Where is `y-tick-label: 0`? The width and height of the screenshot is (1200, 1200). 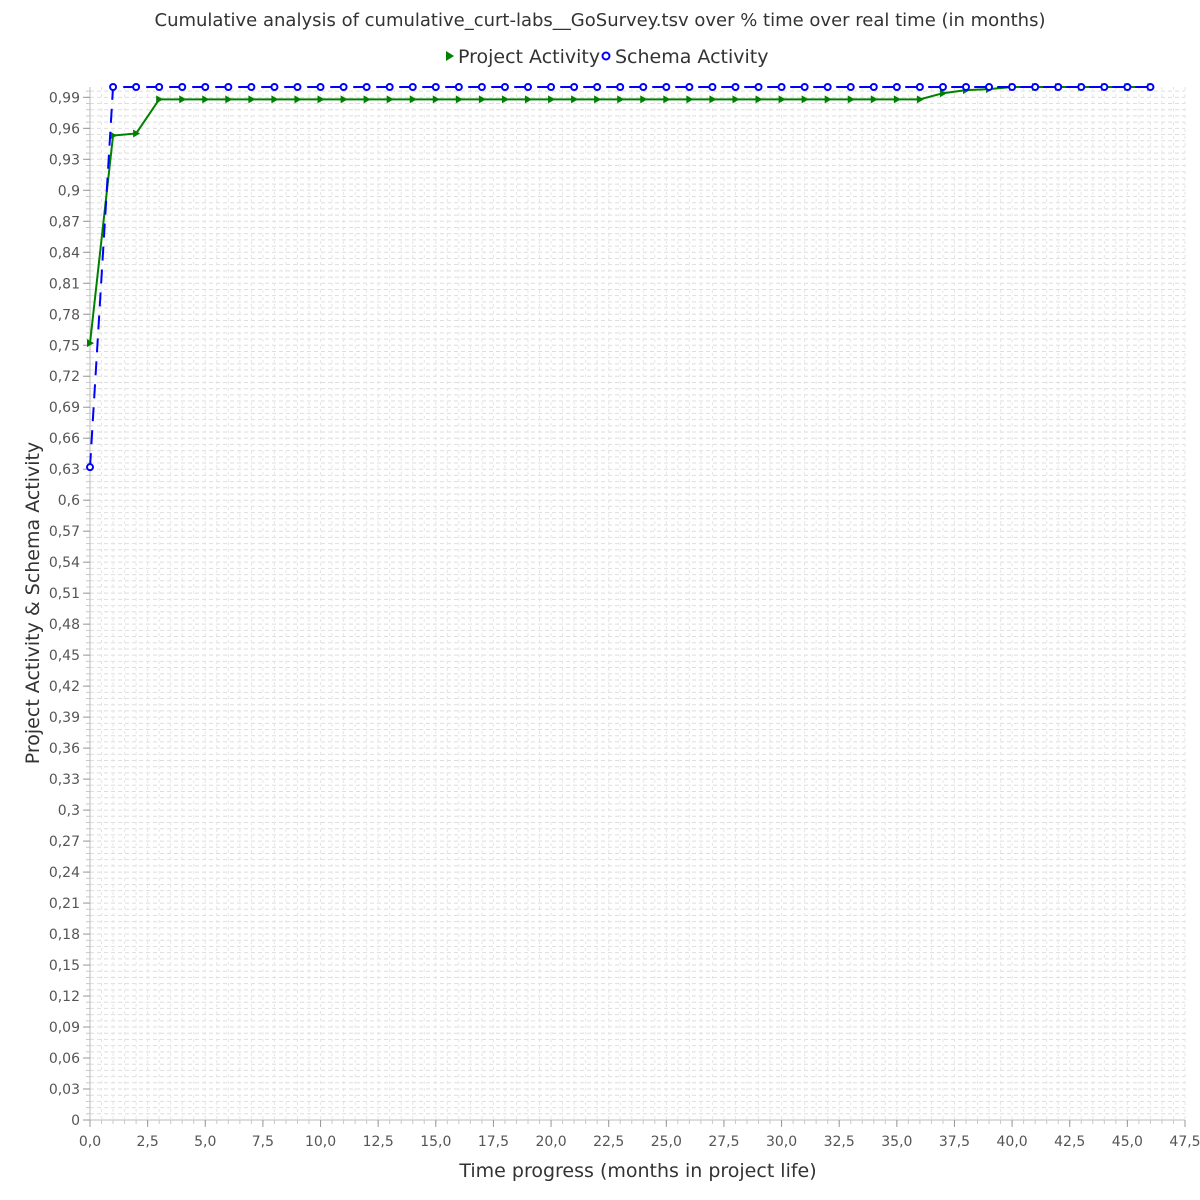
y-tick-label: 0 is located at coordinates (75, 1121).